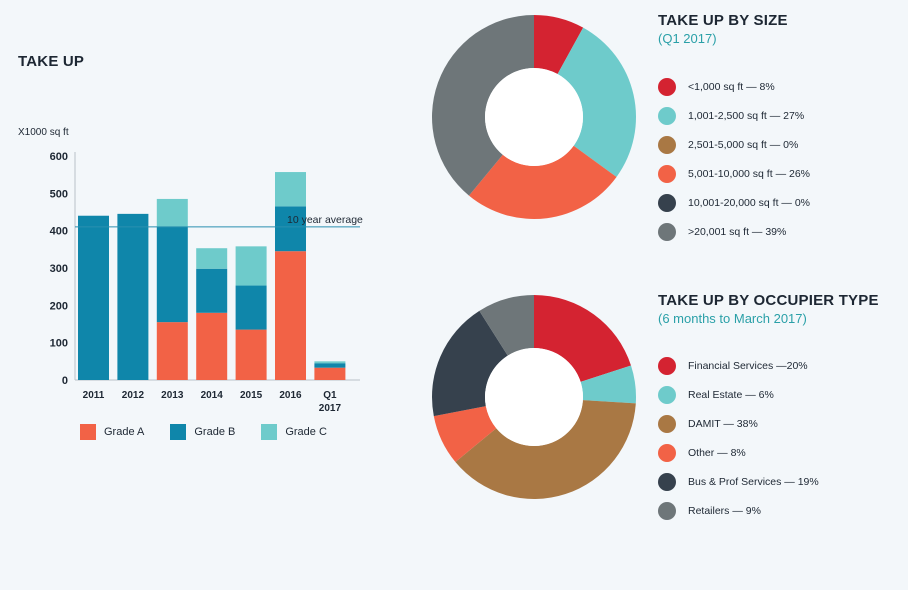 Image resolution: width=908 pixels, height=590 pixels. Describe the element at coordinates (59, 194) in the screenshot. I see `y-tick-label: 500` at that location.